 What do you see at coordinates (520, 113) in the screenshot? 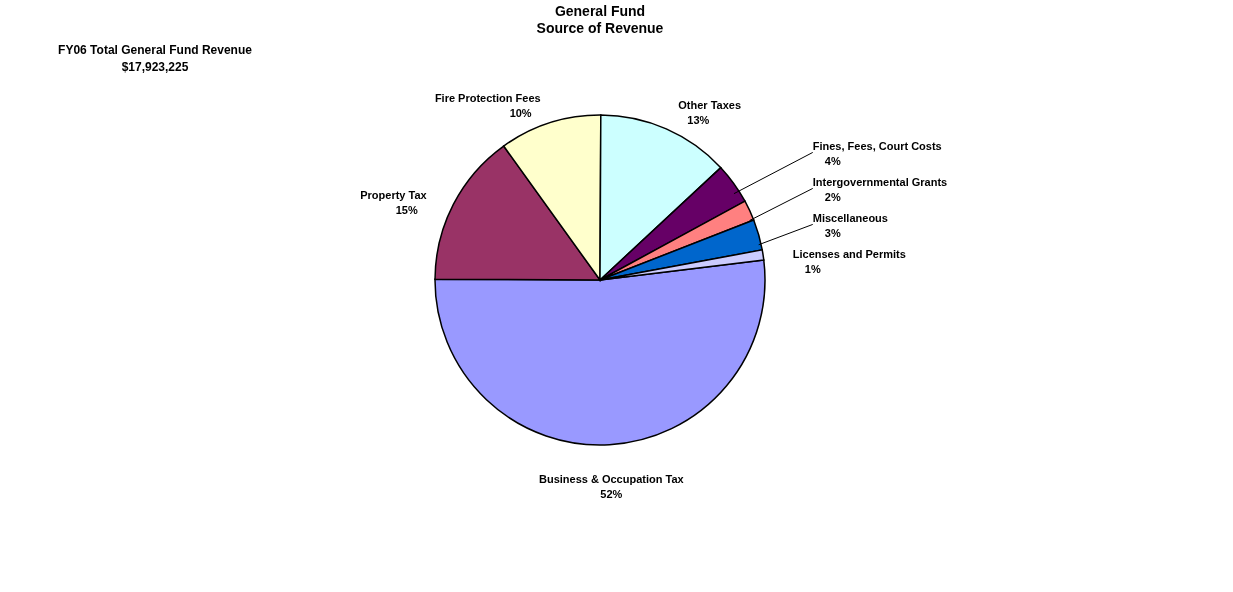
I see `data-label: 10%` at bounding box center [520, 113].